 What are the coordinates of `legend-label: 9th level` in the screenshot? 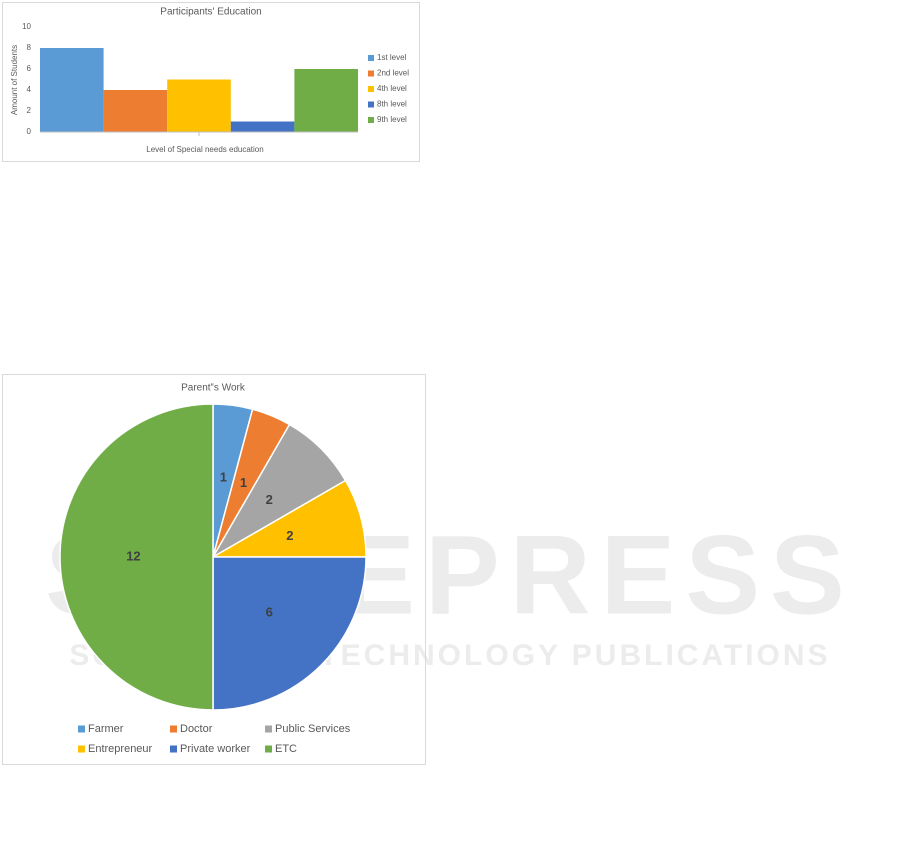 It's located at (392, 119).